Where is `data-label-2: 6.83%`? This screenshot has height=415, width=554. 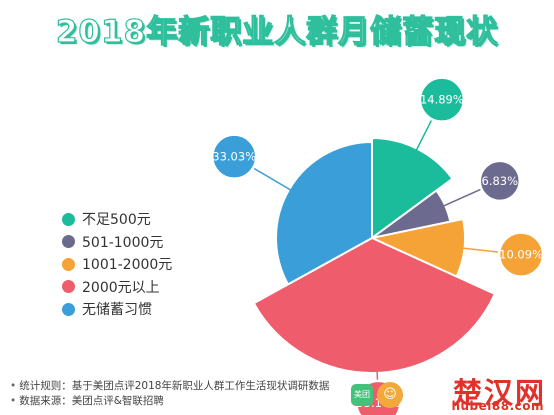
data-label-2: 6.83% is located at coordinates (500, 181).